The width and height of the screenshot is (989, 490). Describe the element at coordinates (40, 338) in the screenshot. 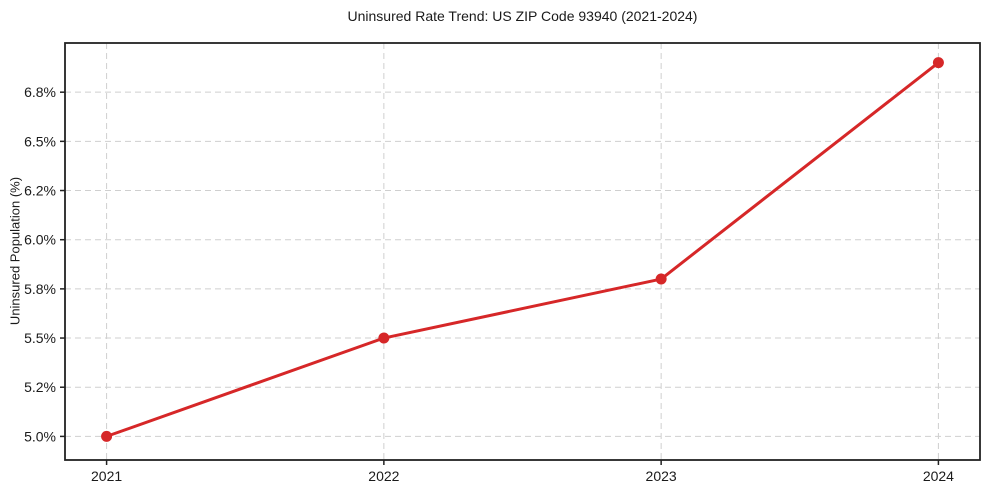

I see `y-tick-label: 5.5%` at that location.